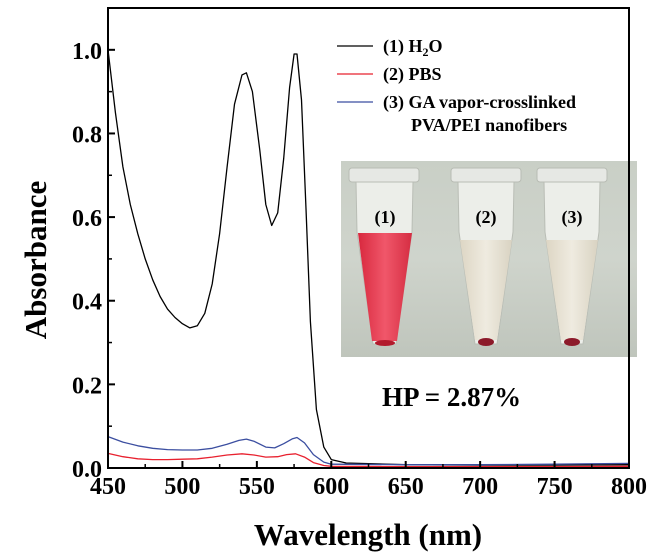  Describe the element at coordinates (572, 217) in the screenshot. I see `photo-label-3: (3)` at that location.